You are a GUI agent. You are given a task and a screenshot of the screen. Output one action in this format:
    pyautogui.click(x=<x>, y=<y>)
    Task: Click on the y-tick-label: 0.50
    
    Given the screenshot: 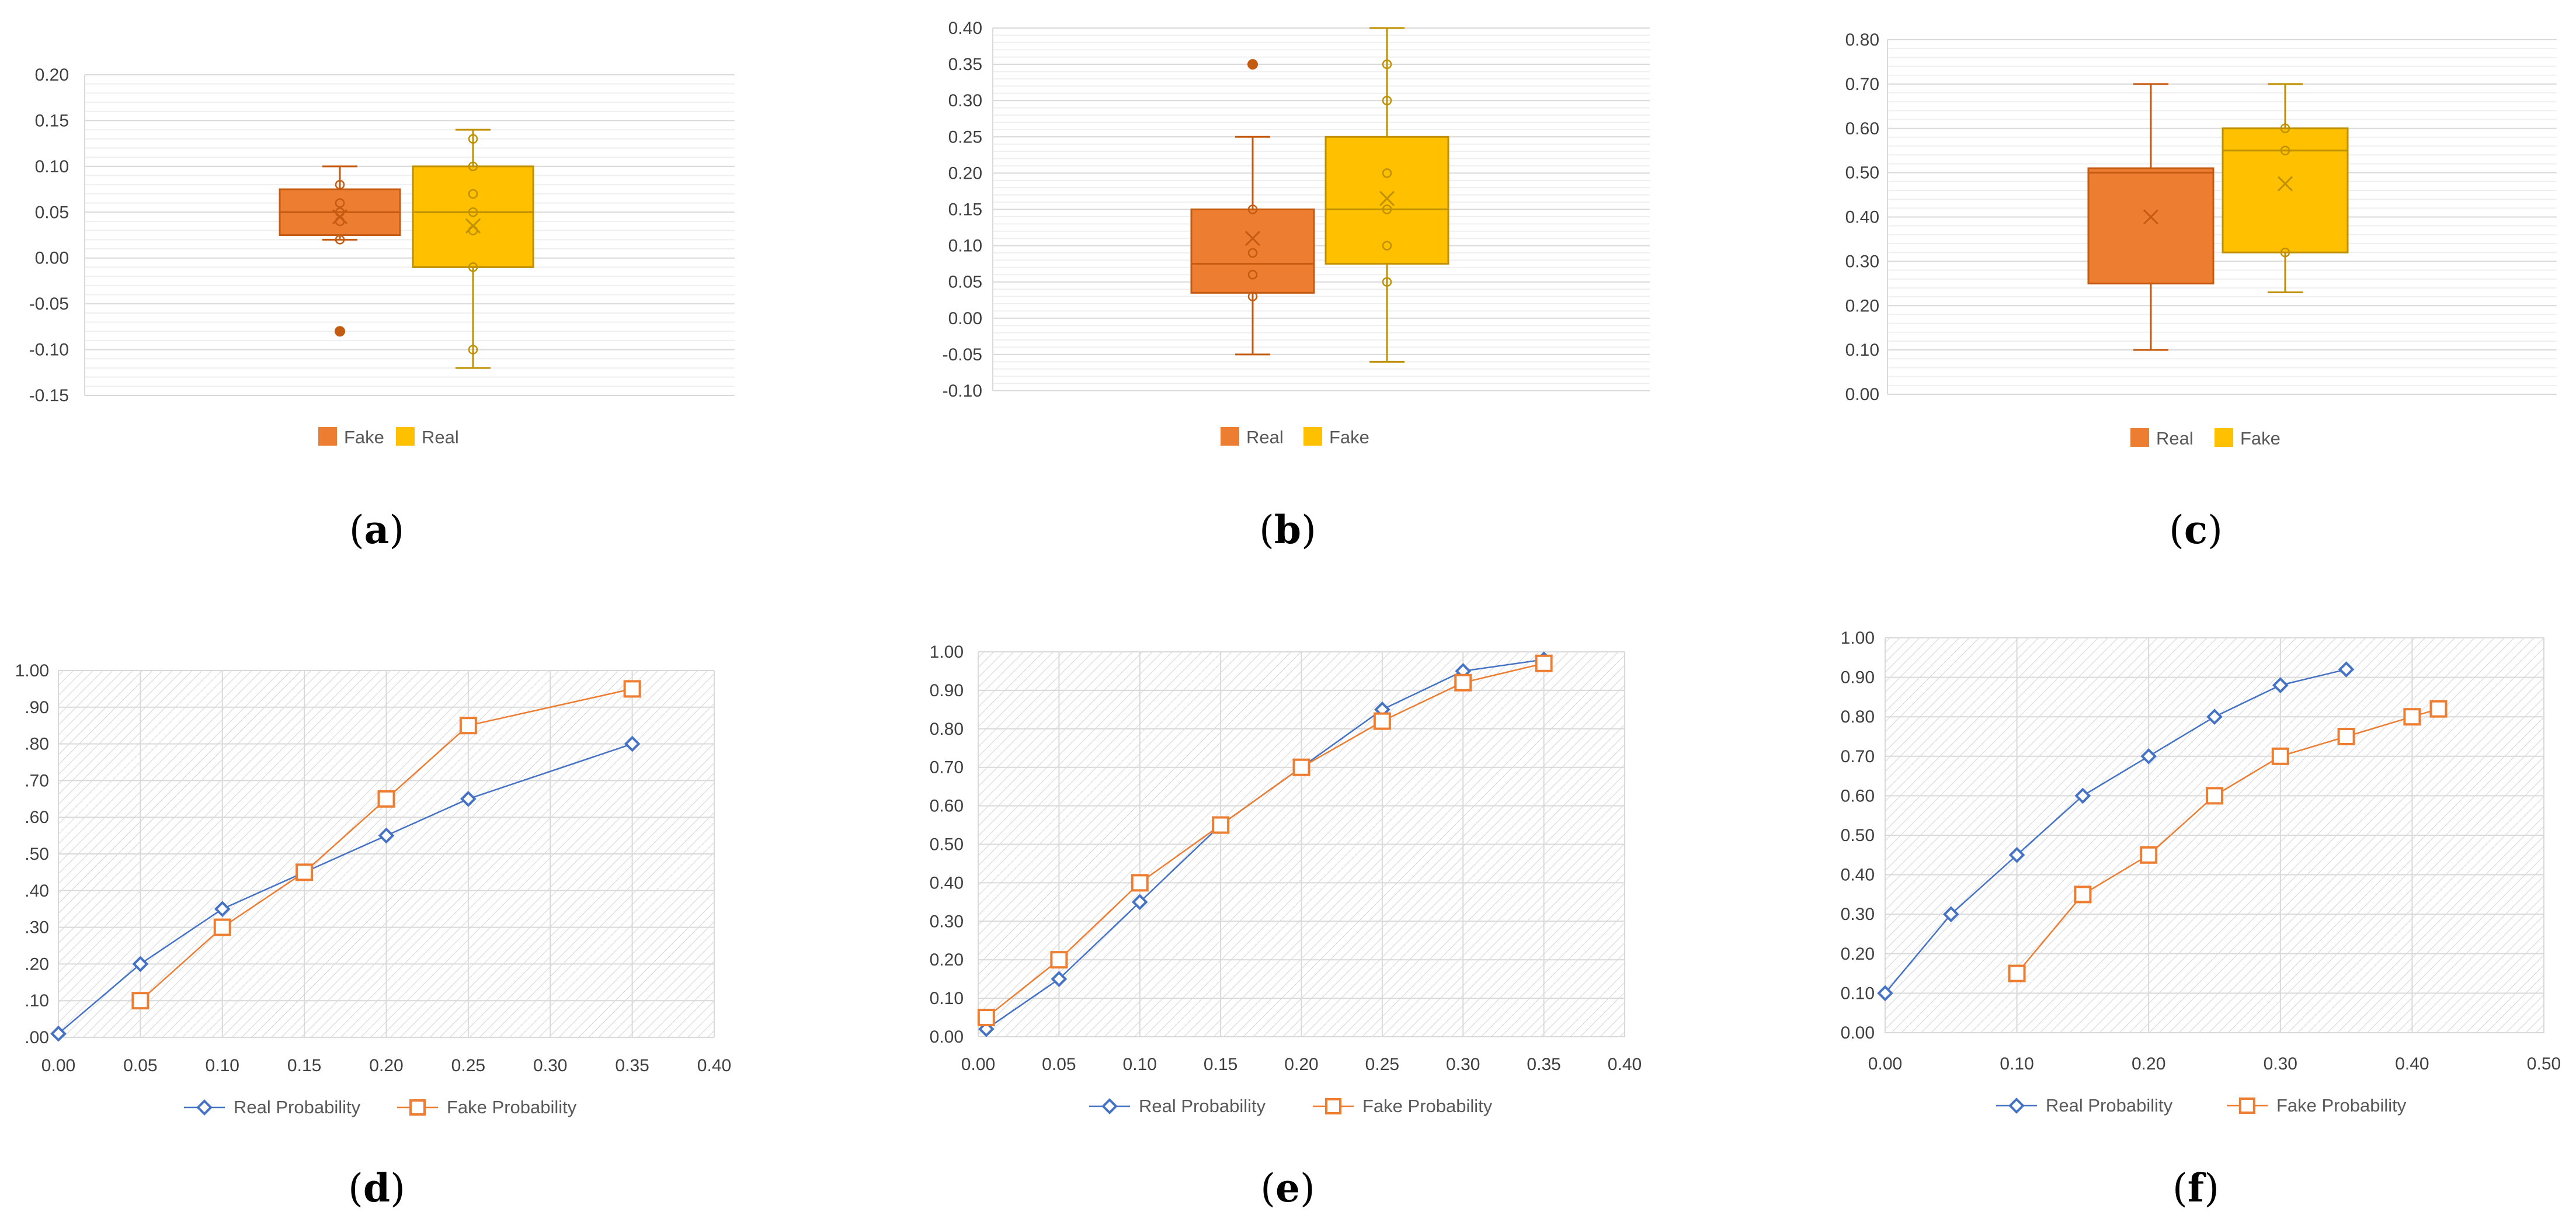 What is the action you would take?
    pyautogui.click(x=947, y=845)
    